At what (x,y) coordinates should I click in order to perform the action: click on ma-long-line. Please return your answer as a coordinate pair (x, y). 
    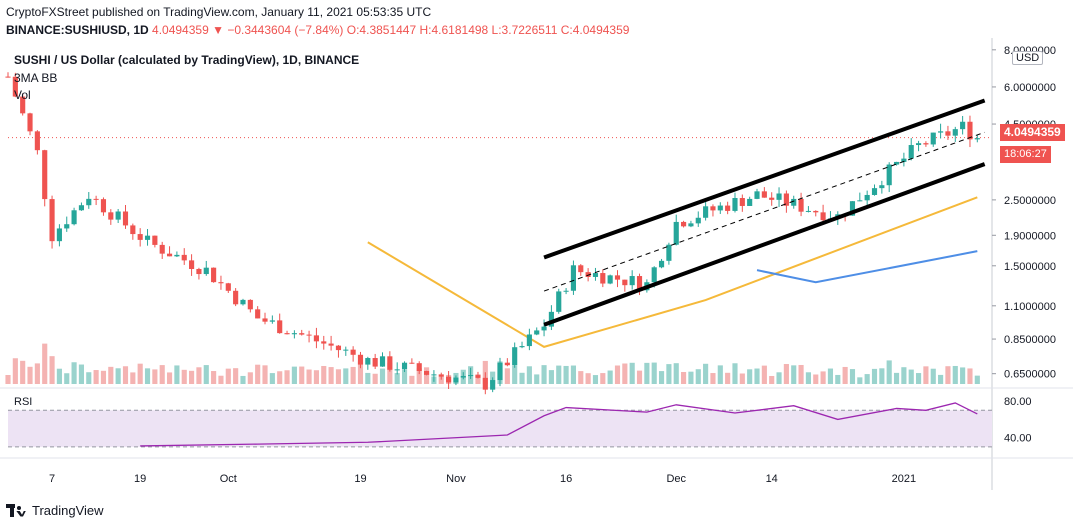
    Looking at the image, I should click on (867, 267).